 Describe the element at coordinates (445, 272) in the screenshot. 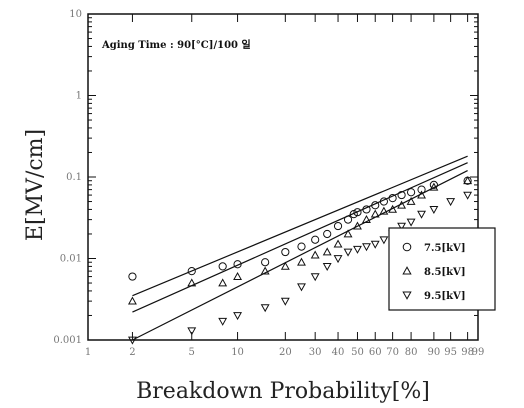

I see `legend-label-1: 8.5[kV]` at that location.